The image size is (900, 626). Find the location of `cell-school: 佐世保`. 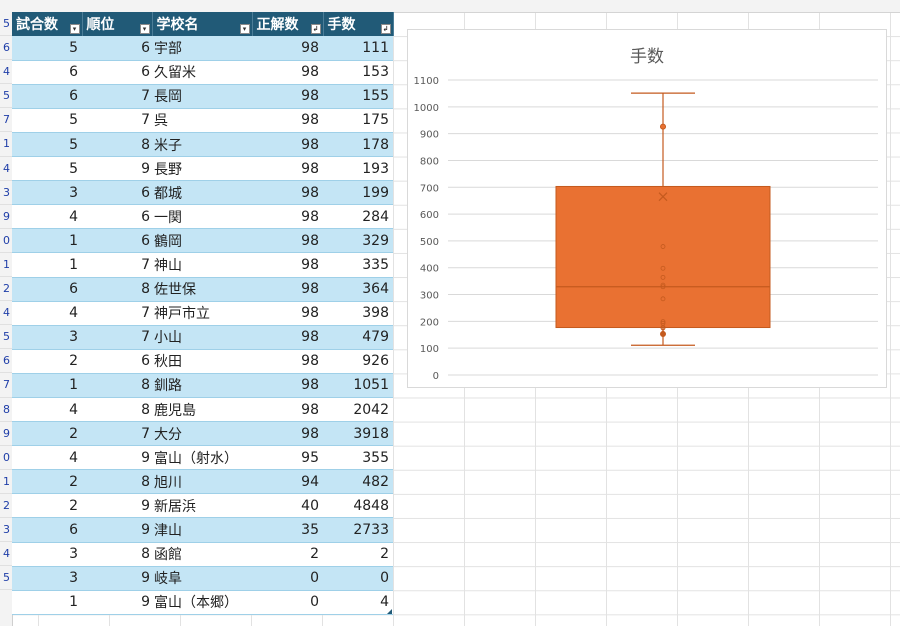

cell-school: 佐世保 is located at coordinates (202, 289).